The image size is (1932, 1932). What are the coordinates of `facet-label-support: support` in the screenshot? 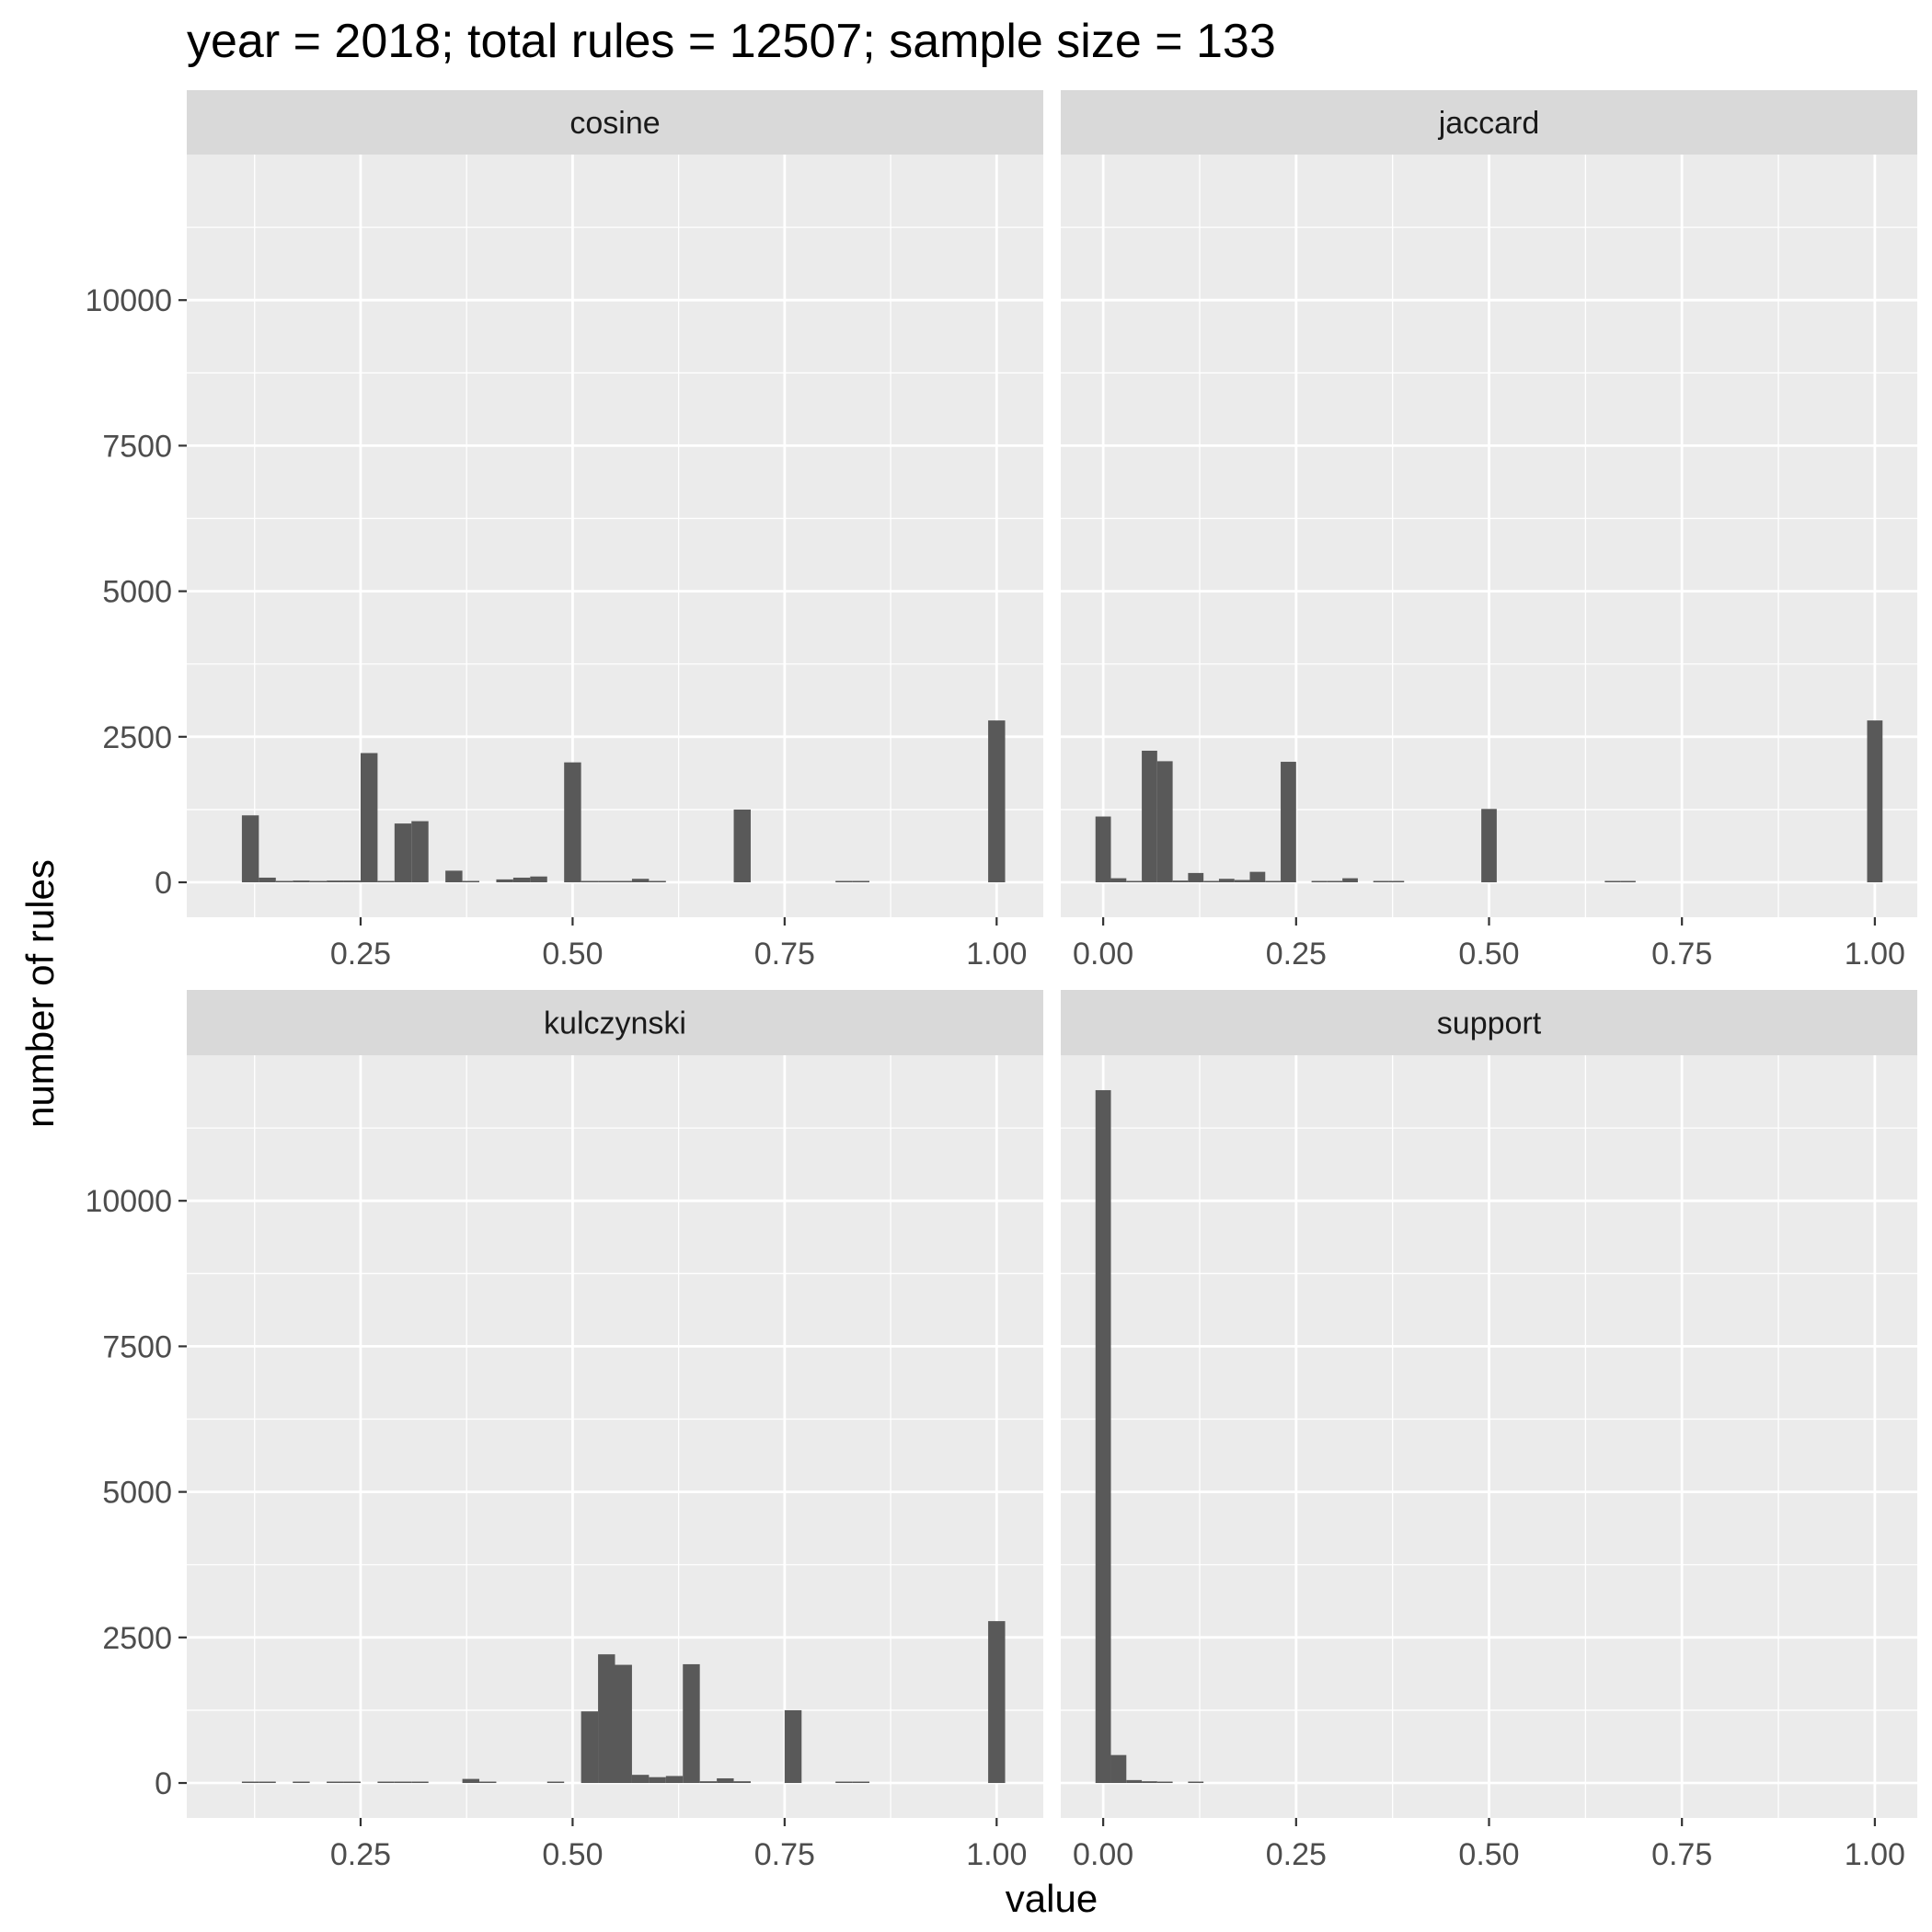 It's located at (1489, 1023).